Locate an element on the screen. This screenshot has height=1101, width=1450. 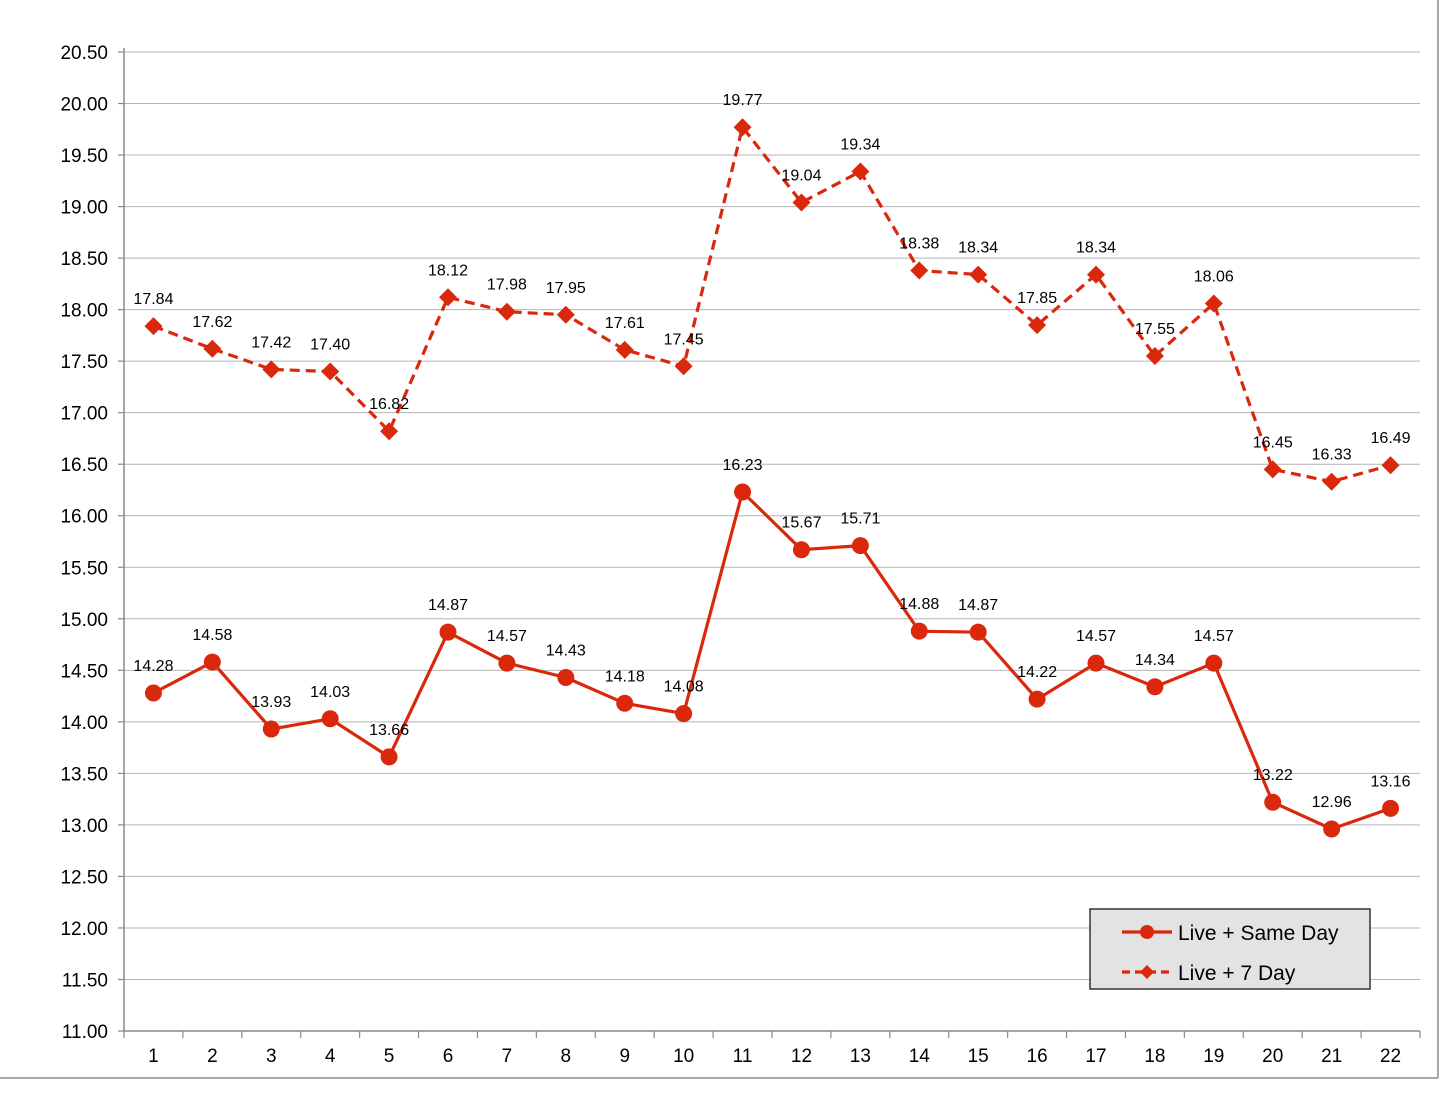
data-label: 14.03 is located at coordinates (330, 692).